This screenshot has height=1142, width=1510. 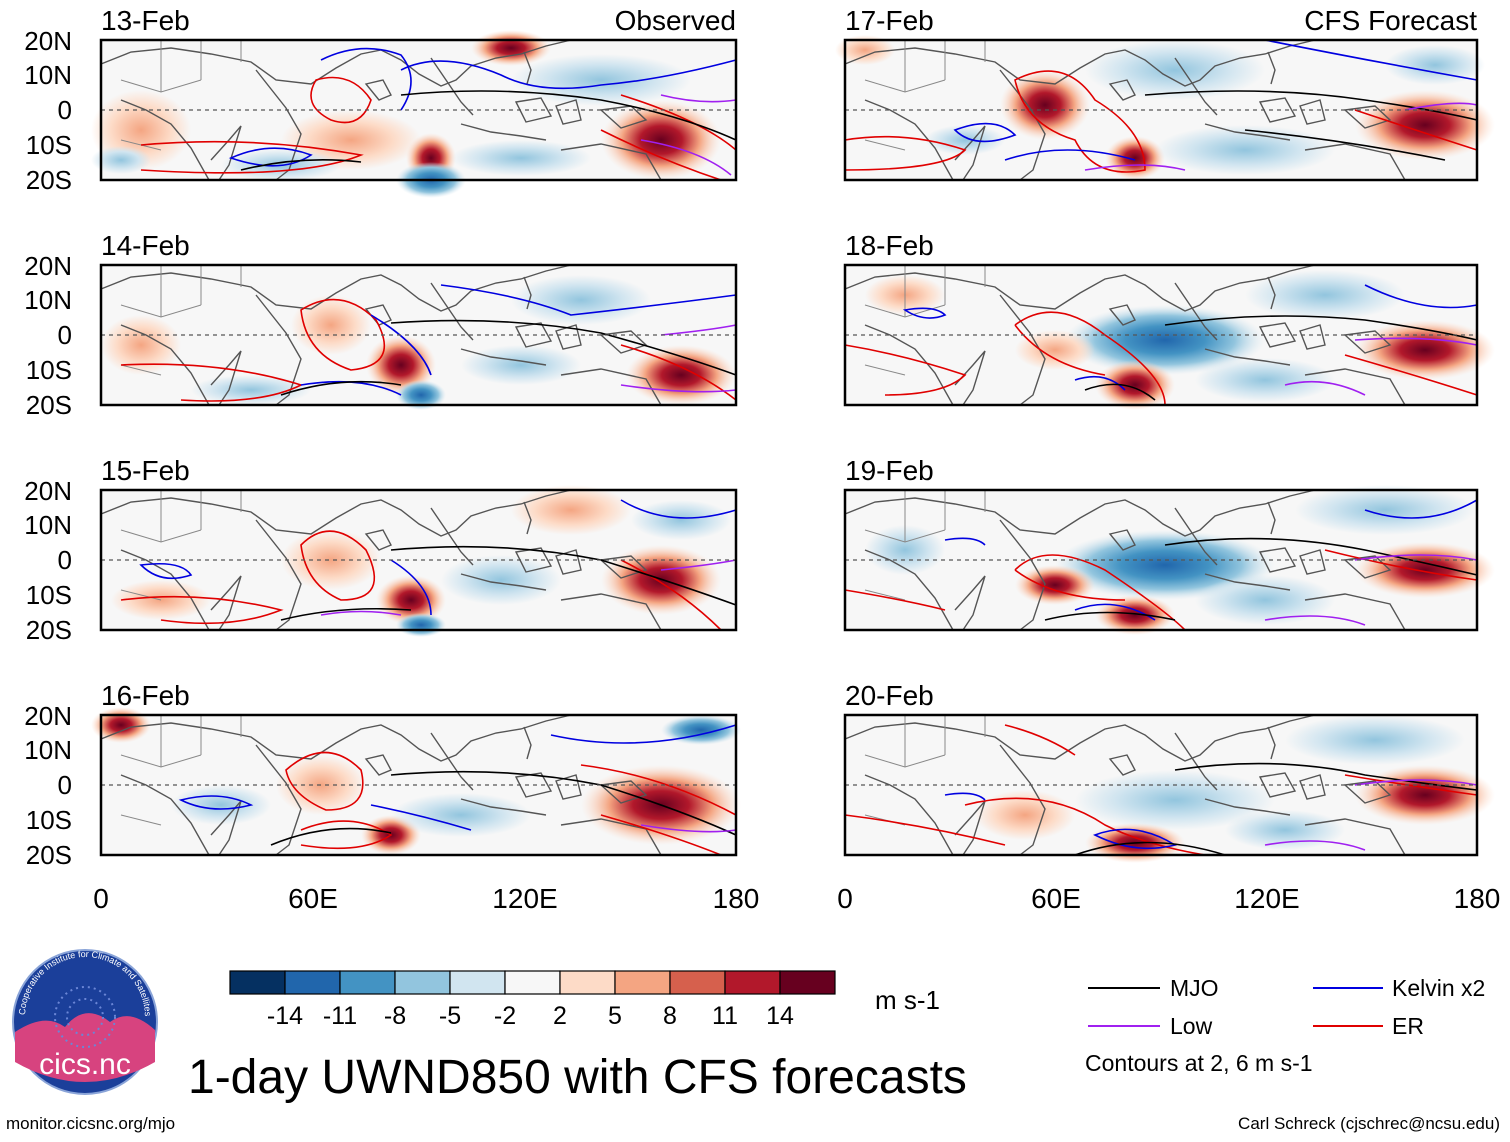 I want to click on forecast-label: CFS Forecast, so click(x=1390, y=20).